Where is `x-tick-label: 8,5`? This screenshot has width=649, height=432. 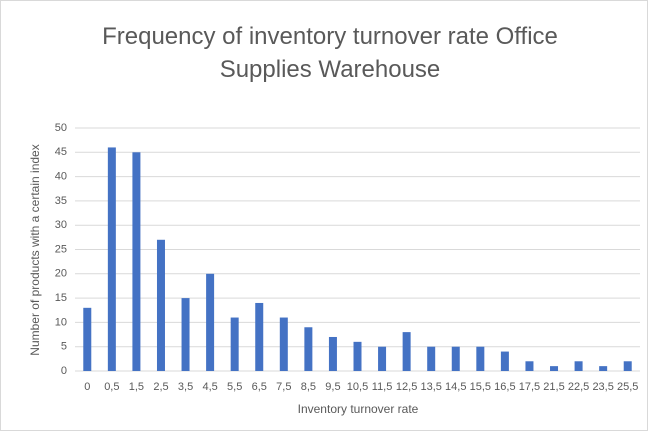
x-tick-label: 8,5 is located at coordinates (308, 387).